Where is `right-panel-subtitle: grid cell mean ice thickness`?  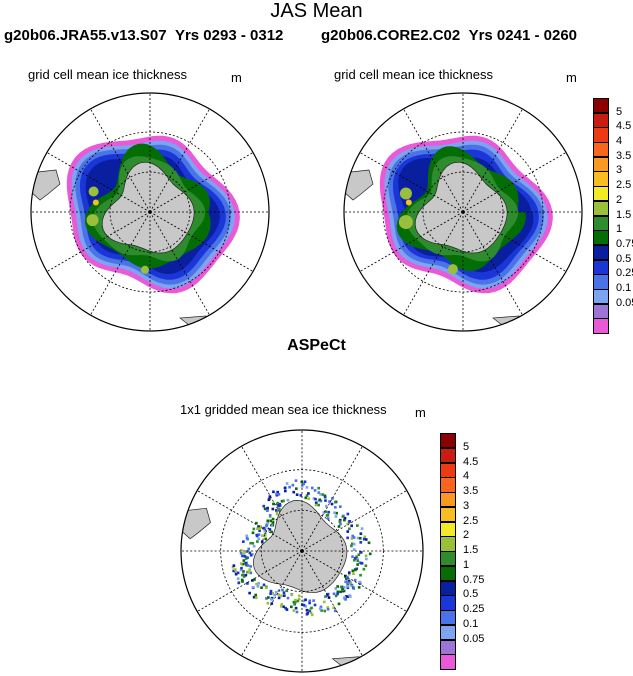 right-panel-subtitle: grid cell mean ice thickness is located at coordinates (413, 74).